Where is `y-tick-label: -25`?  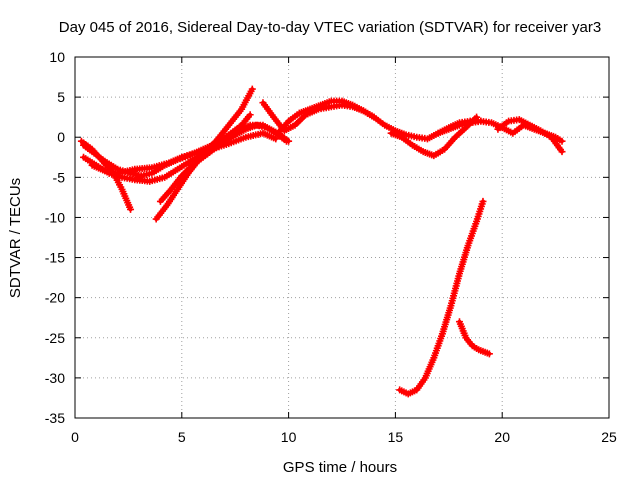
y-tick-label: -25 is located at coordinates (55, 338).